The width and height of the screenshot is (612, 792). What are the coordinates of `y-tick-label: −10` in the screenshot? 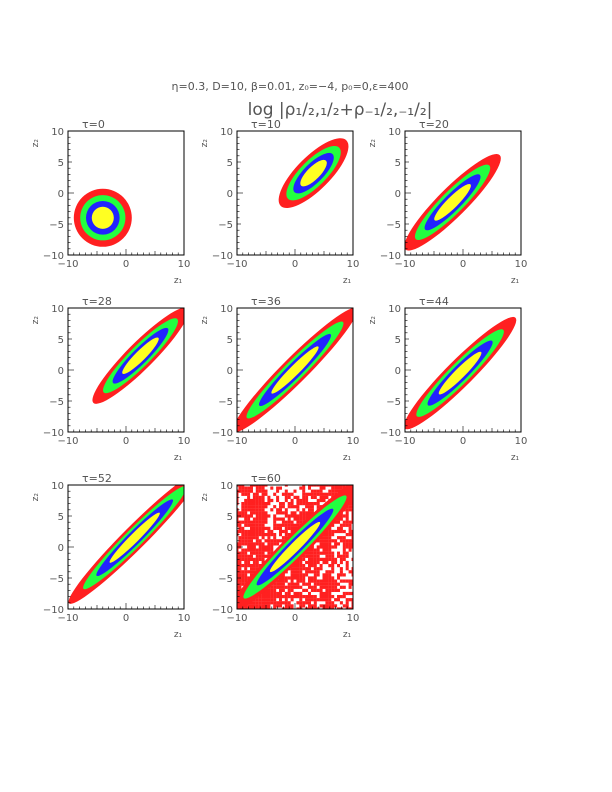 It's located at (390, 256).